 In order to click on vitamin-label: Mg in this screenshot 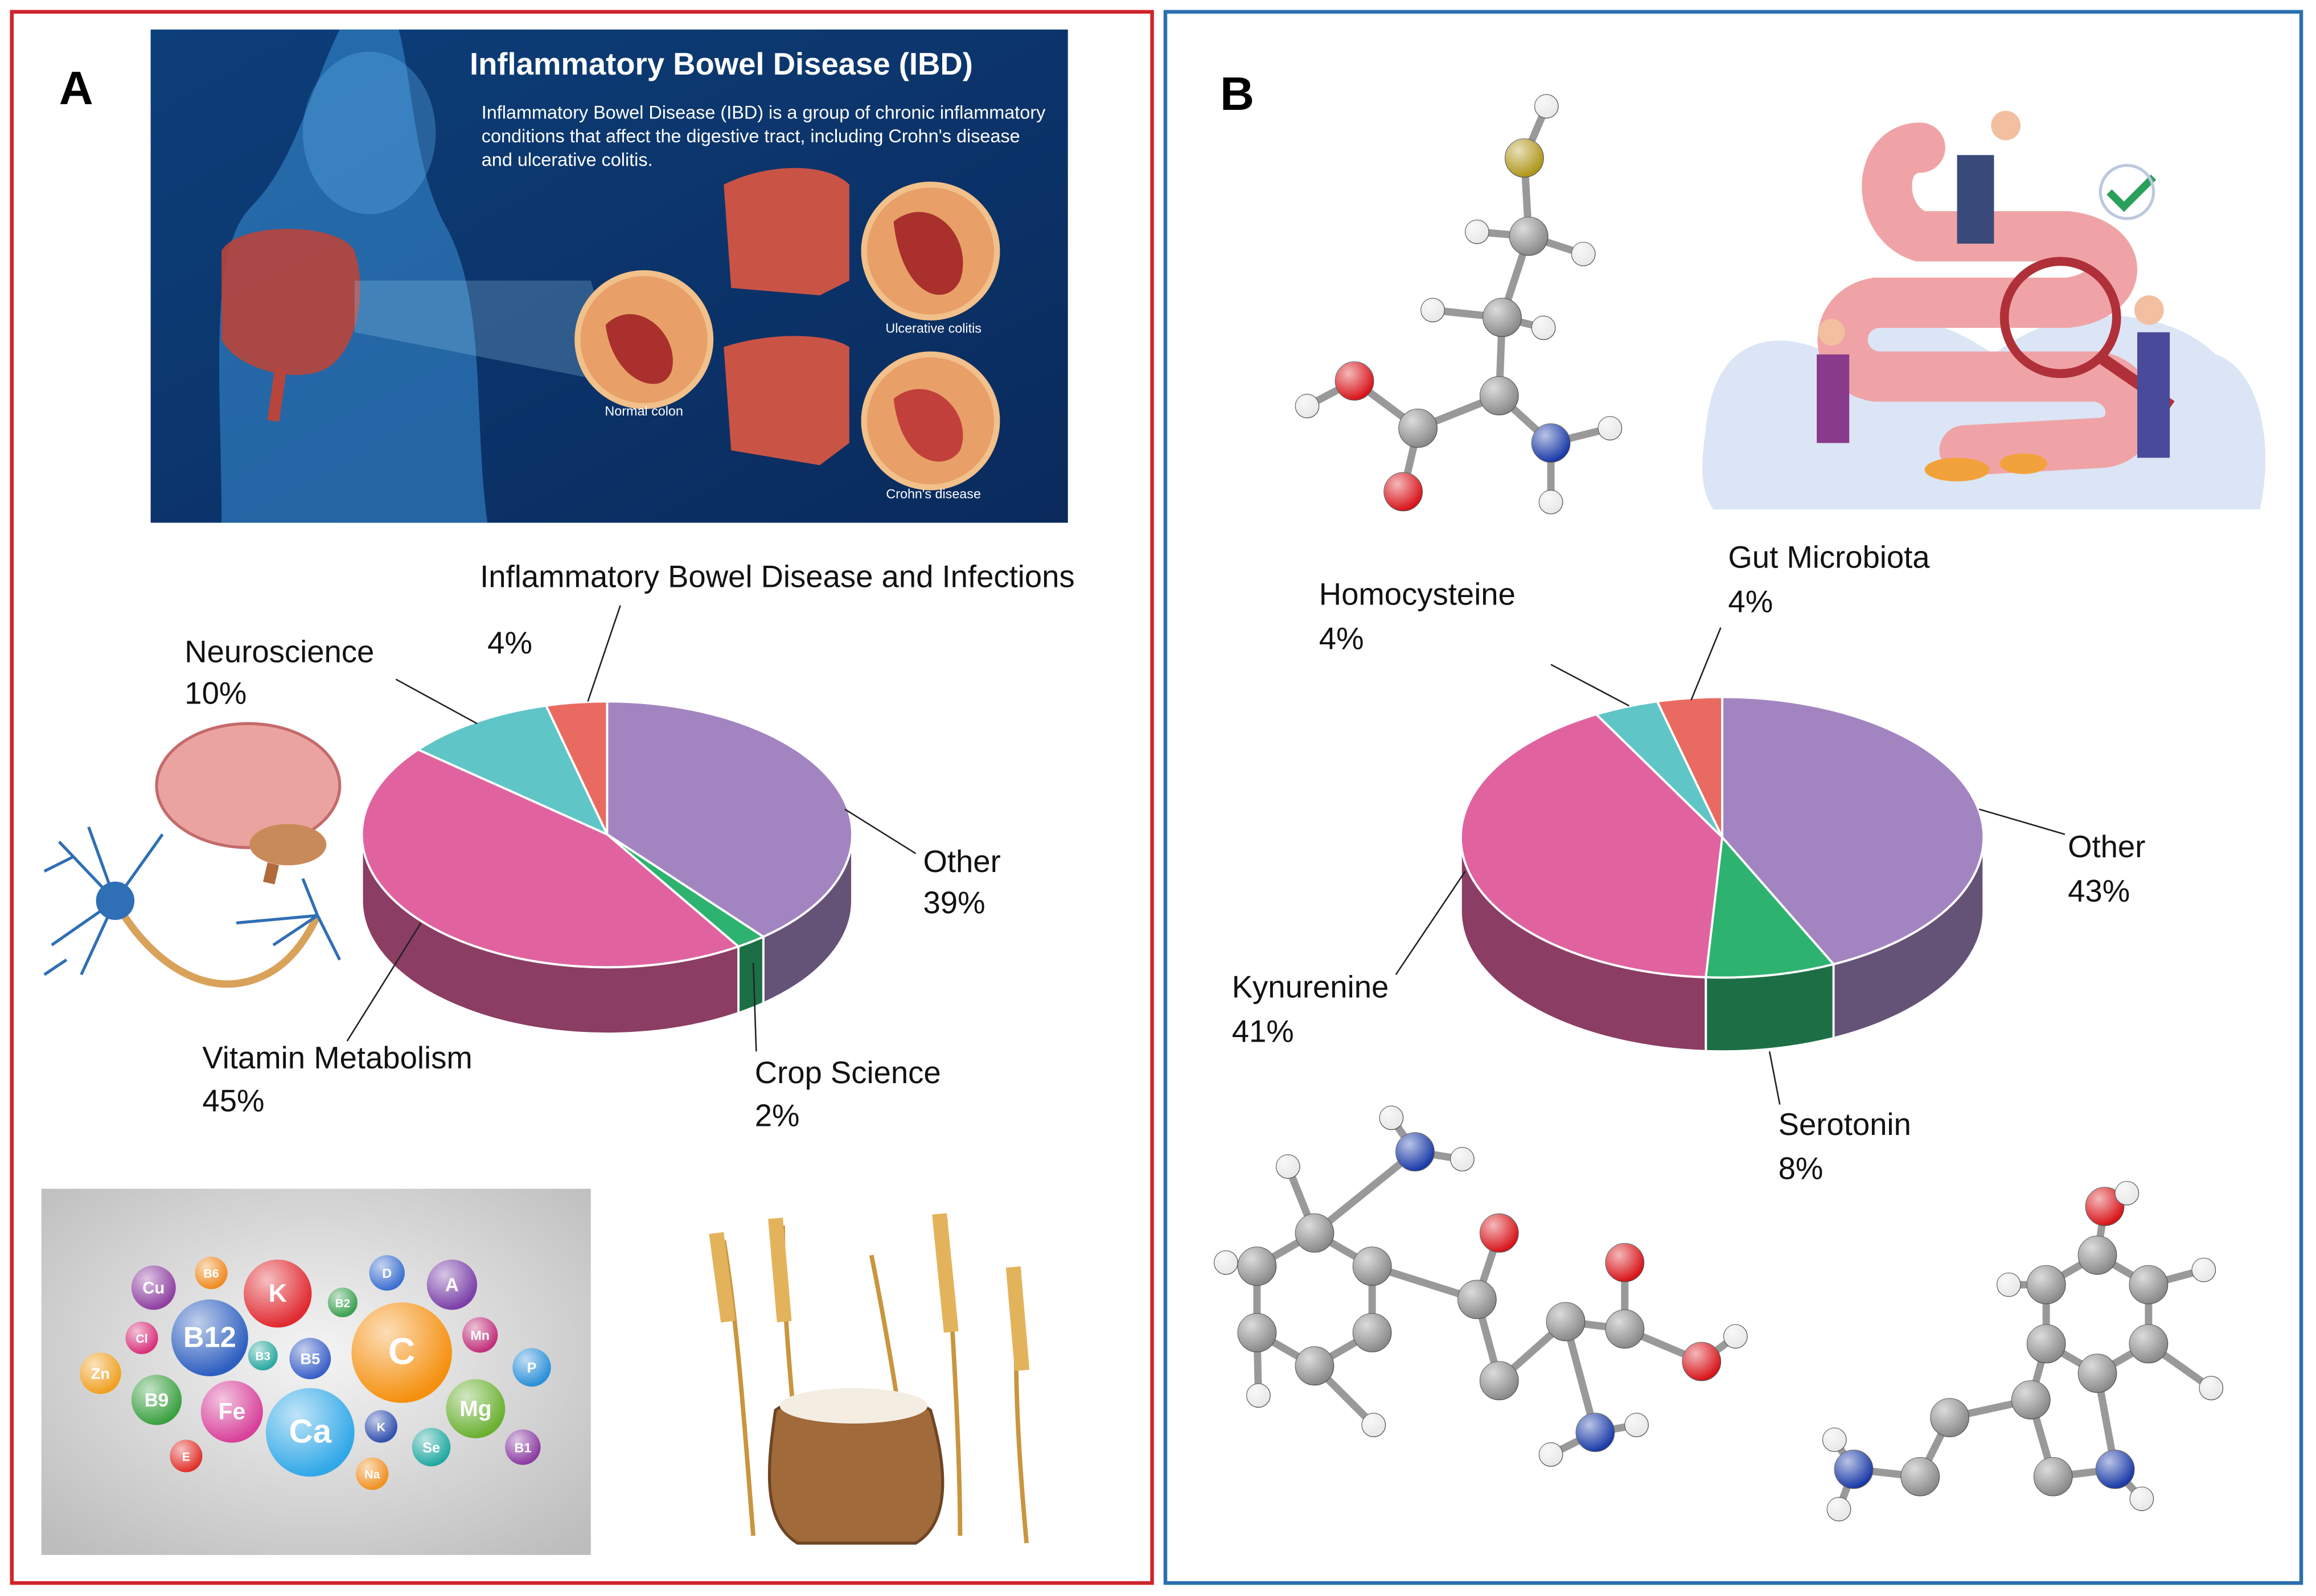, I will do `click(475, 1409)`.